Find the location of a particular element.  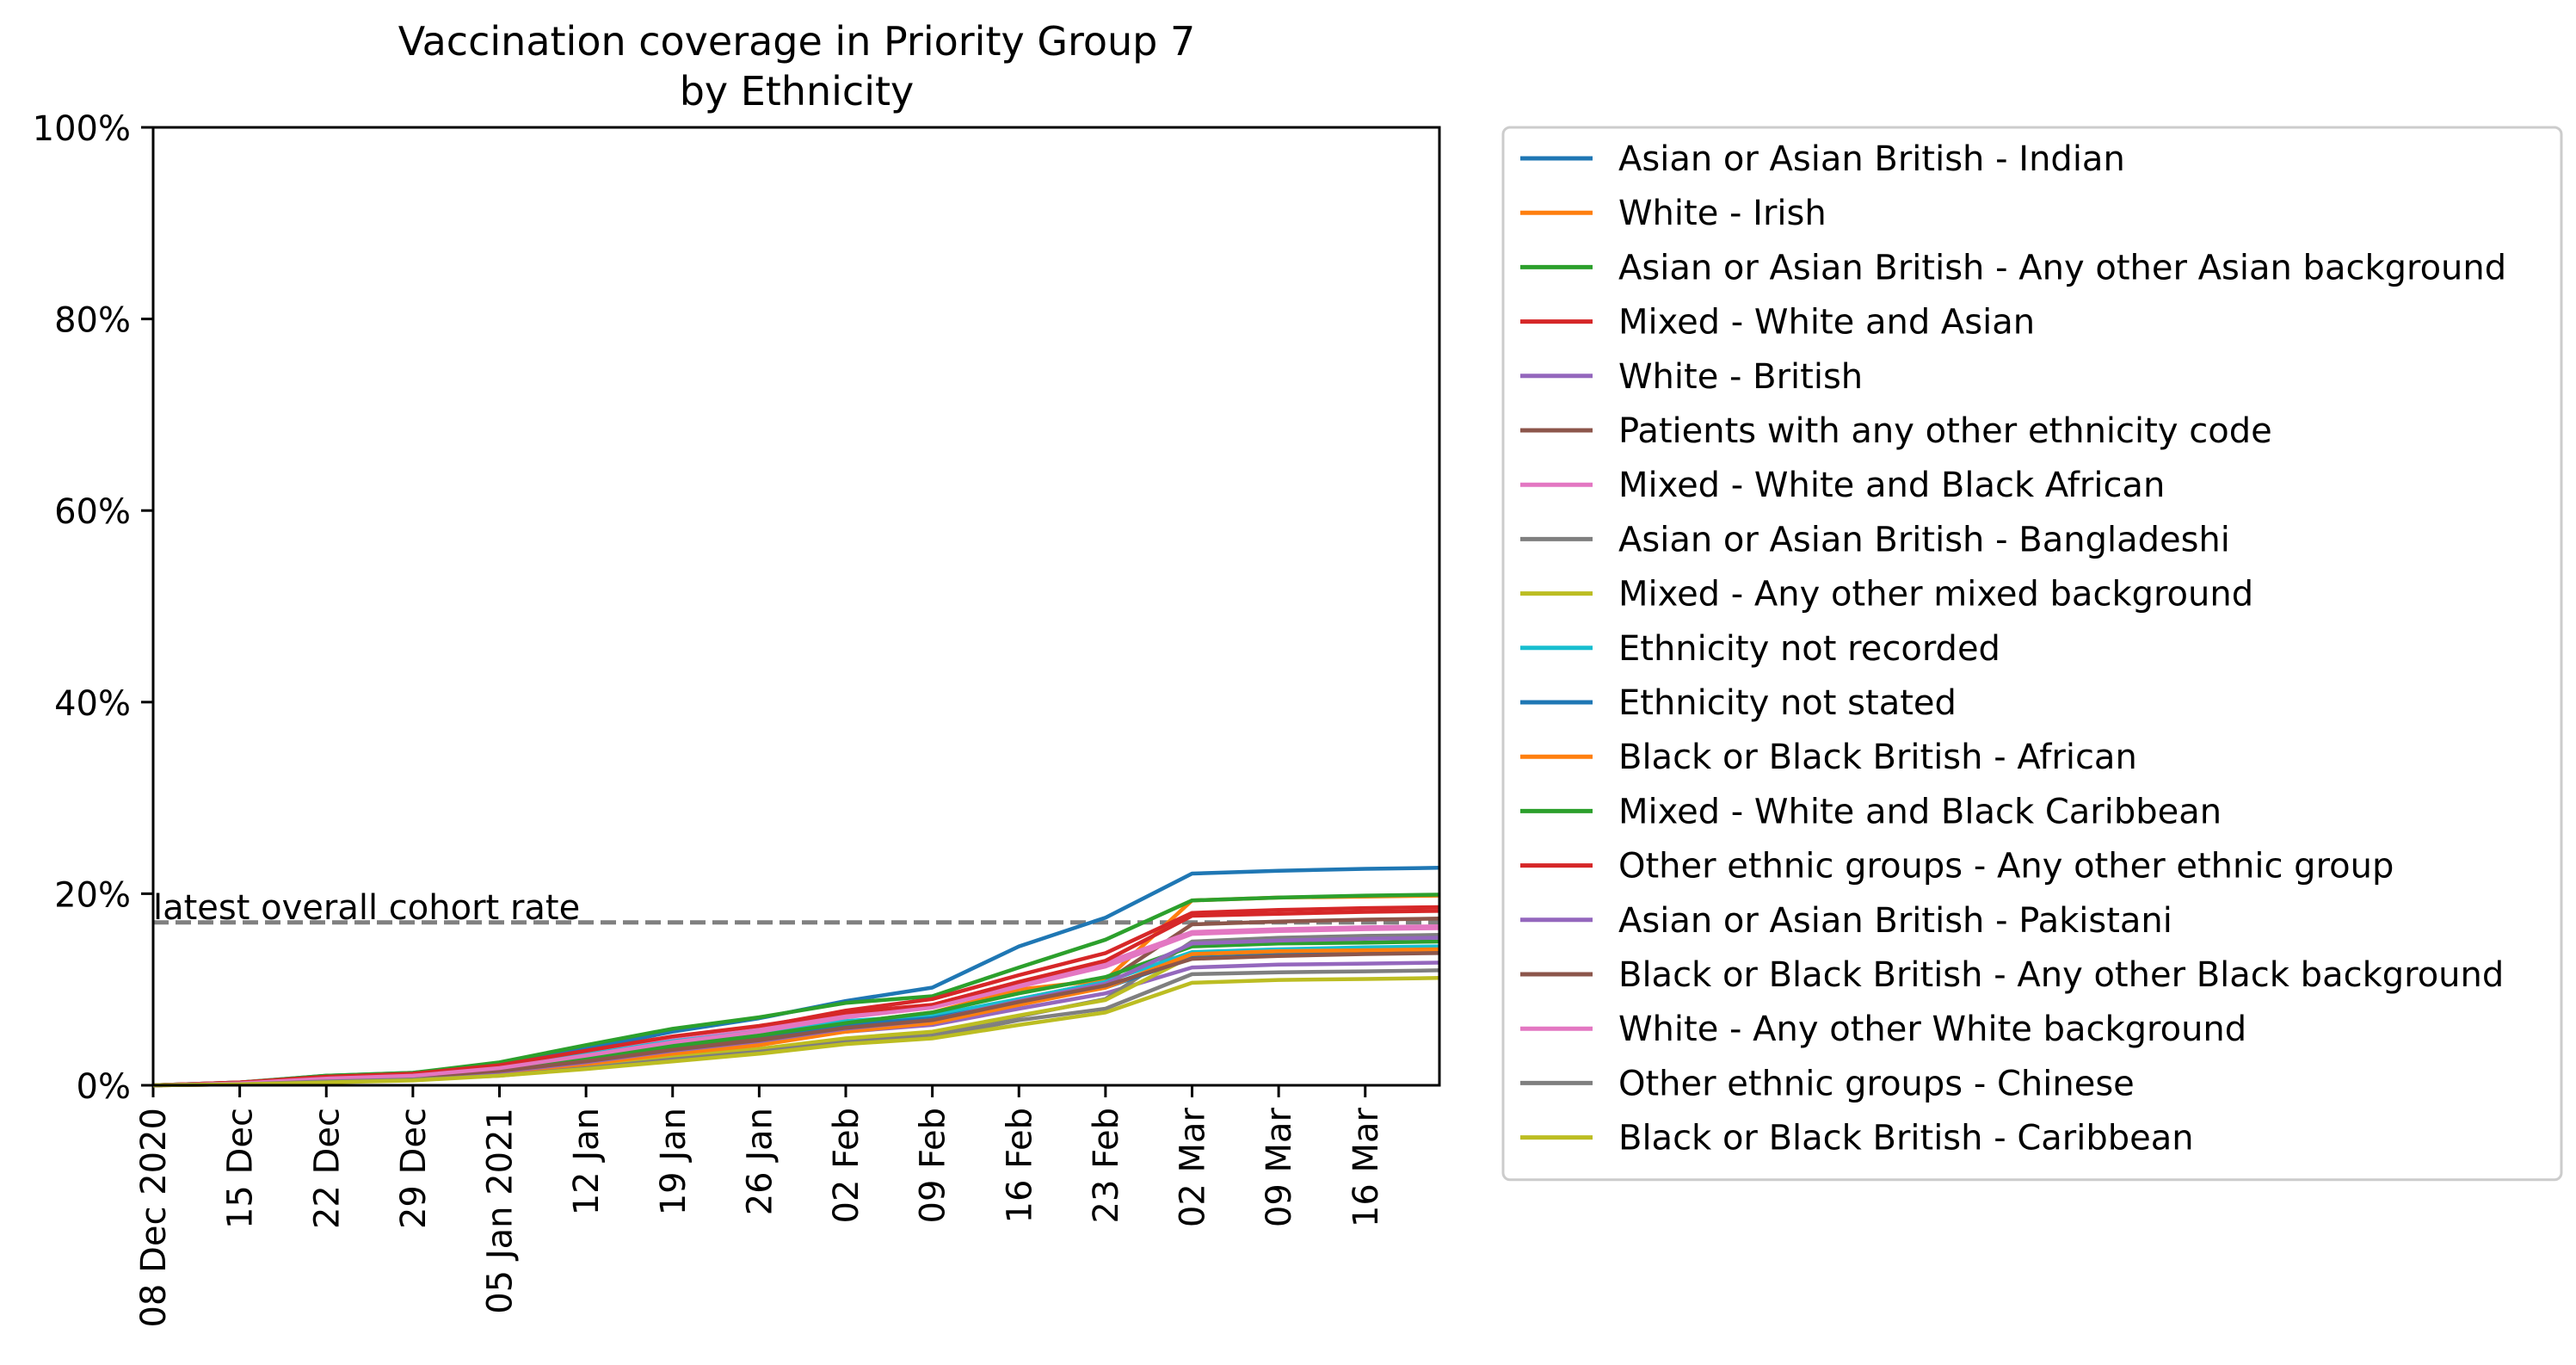

y-tick-label: 0% is located at coordinates (104, 1087).